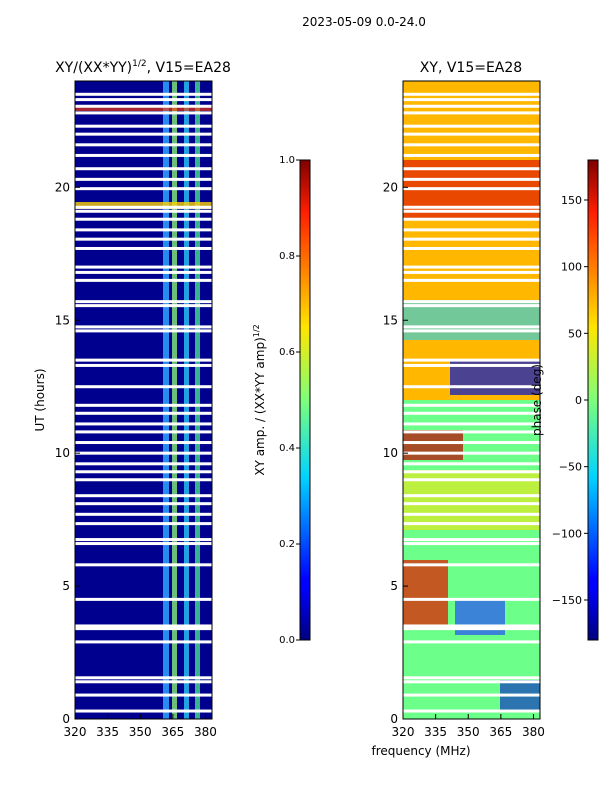 This screenshot has width=600, height=800. Describe the element at coordinates (567, 600) in the screenshot. I see `right-colorbar-tick-label: −150` at that location.